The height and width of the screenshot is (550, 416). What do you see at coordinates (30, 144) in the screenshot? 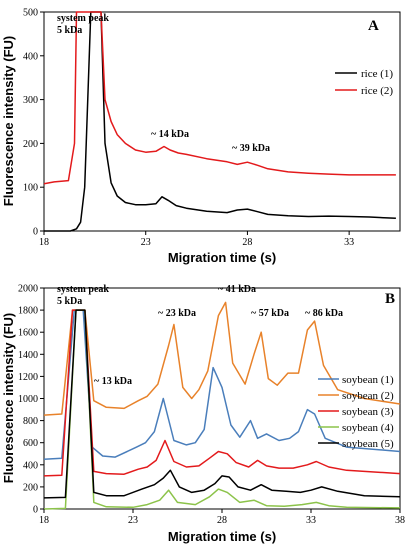
I see `panel-a-y-tick-label: 200` at bounding box center [30, 144].